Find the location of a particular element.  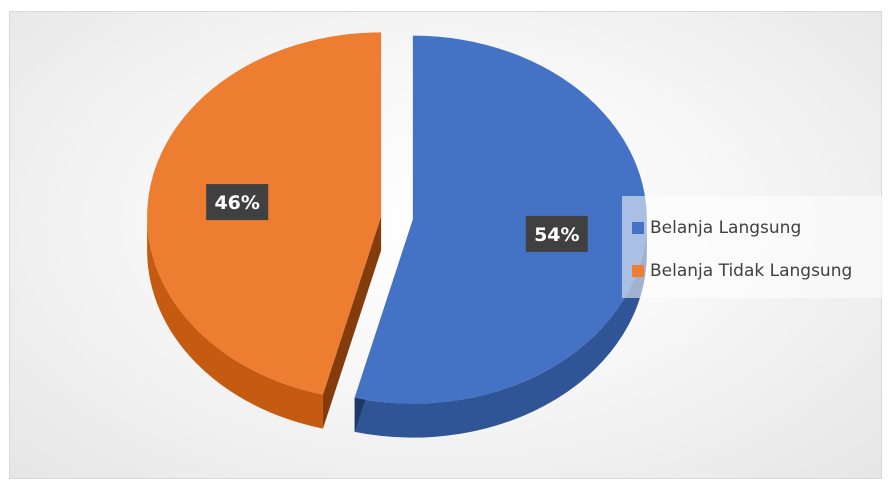

legend: Belanja Langsung Belanja Tidak Langsung is located at coordinates (753, 247).